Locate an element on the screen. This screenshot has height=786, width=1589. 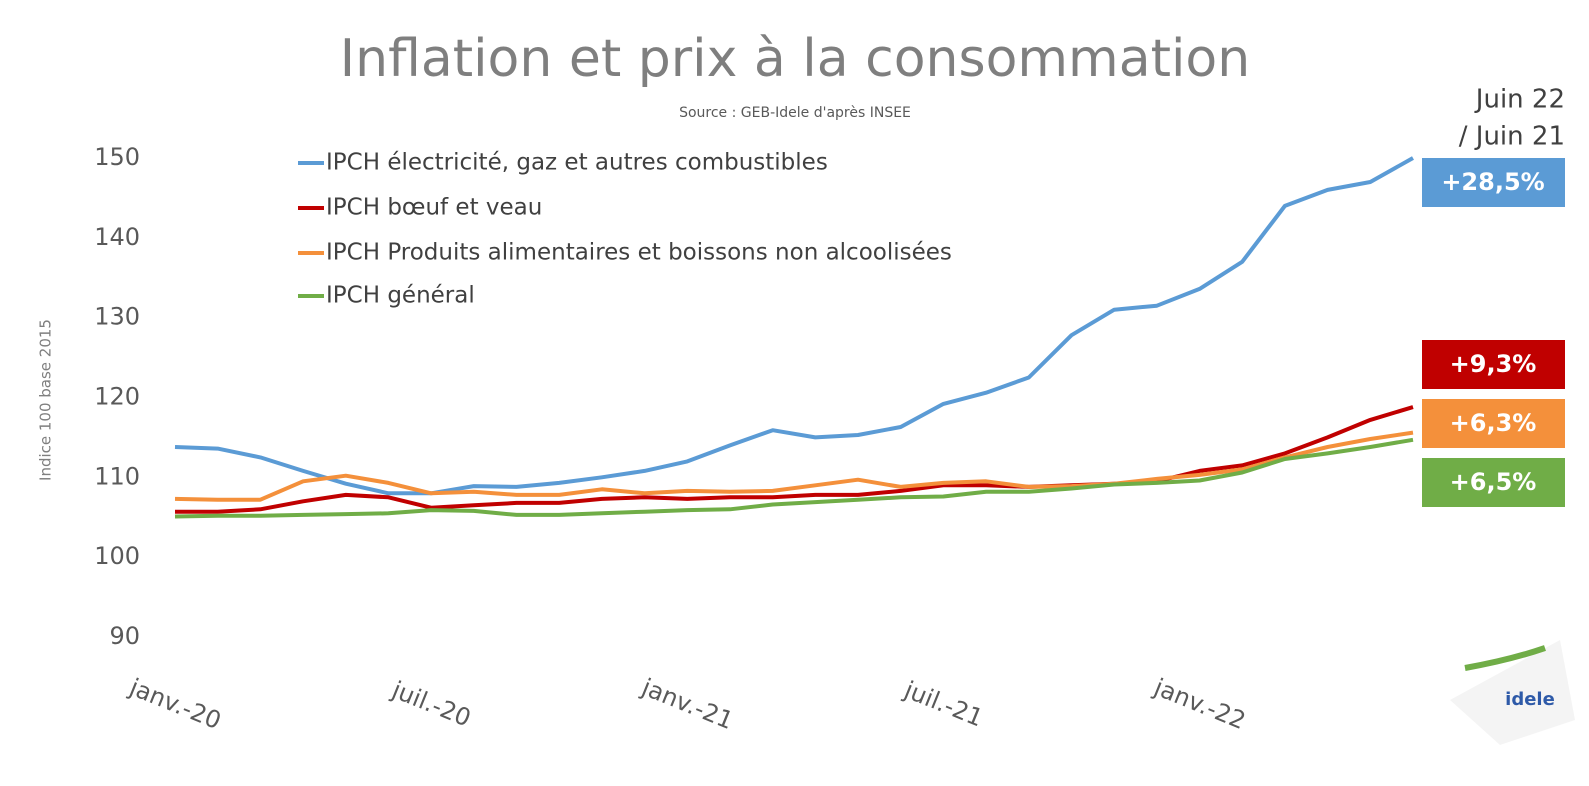
y-tick-label: 150 is located at coordinates (117, 157).